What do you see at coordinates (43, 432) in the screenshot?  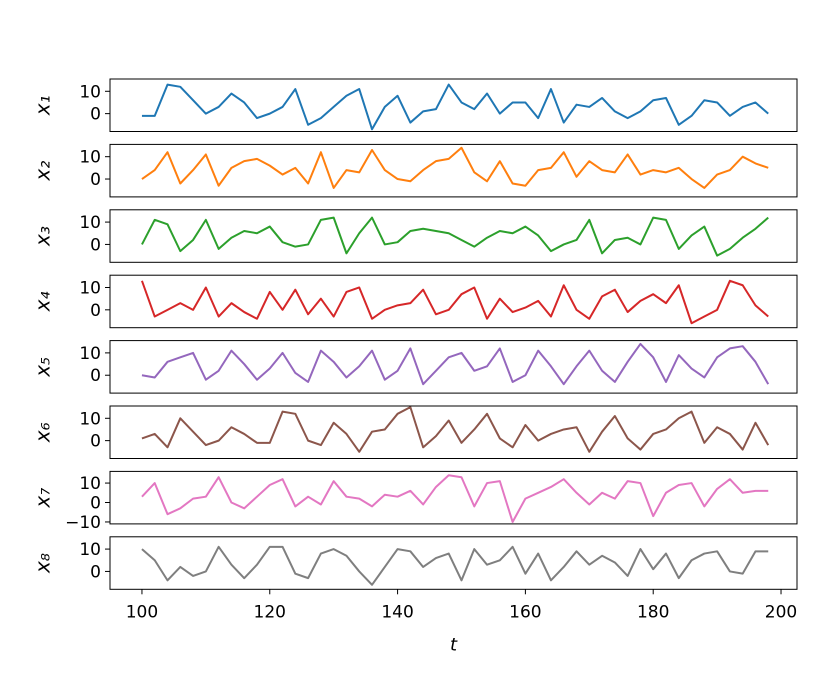 I see `y-axis-label: x₆` at bounding box center [43, 432].